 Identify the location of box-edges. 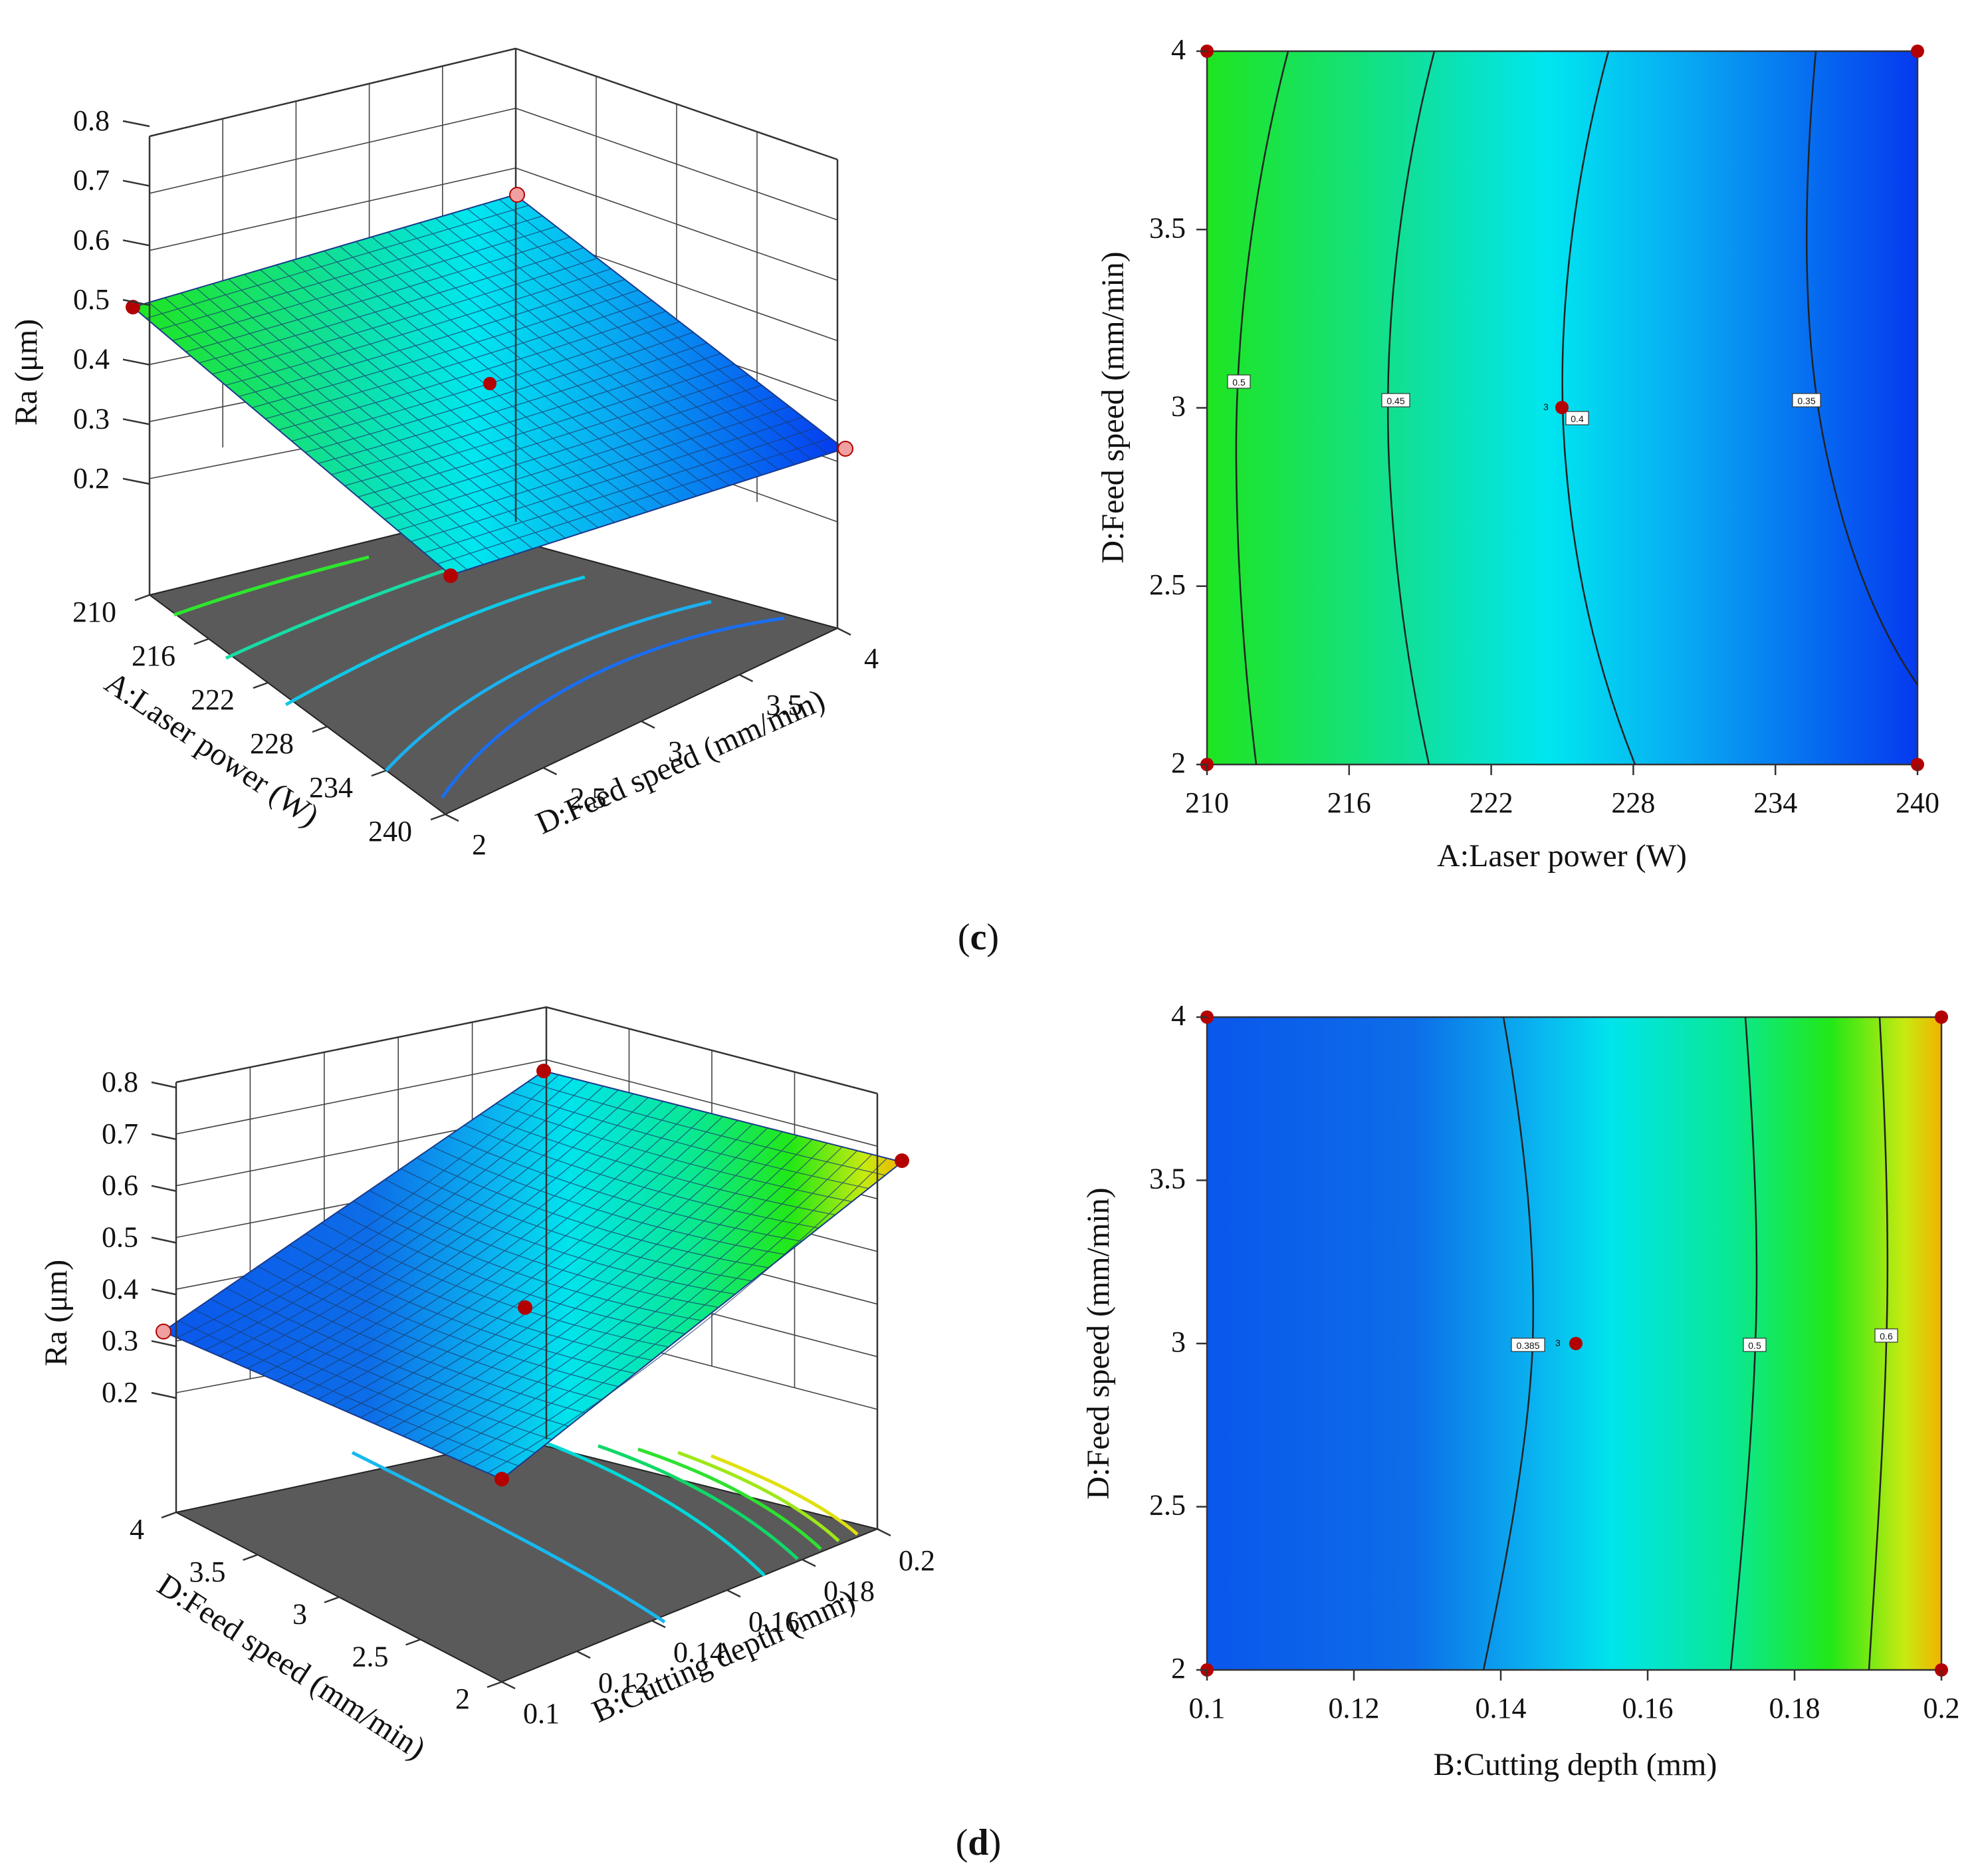
(527, 1268).